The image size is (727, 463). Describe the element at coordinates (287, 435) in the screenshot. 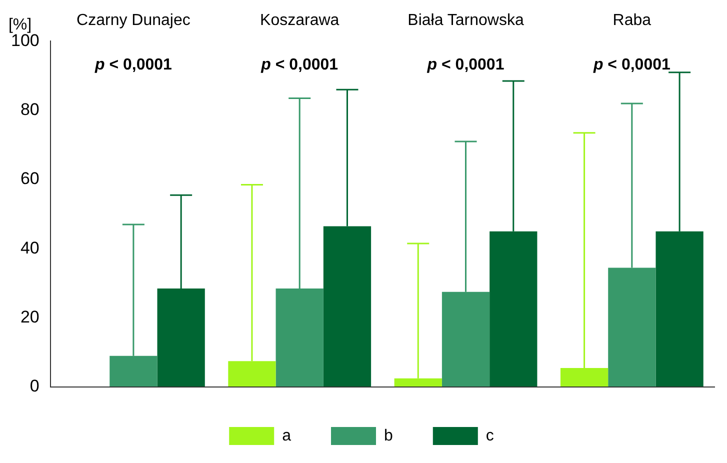

I see `legend-label: a` at that location.